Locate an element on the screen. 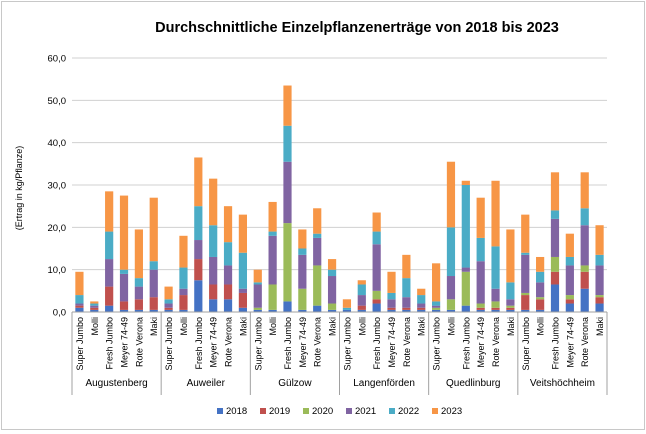  location-label: Gülzow is located at coordinates (295, 383).